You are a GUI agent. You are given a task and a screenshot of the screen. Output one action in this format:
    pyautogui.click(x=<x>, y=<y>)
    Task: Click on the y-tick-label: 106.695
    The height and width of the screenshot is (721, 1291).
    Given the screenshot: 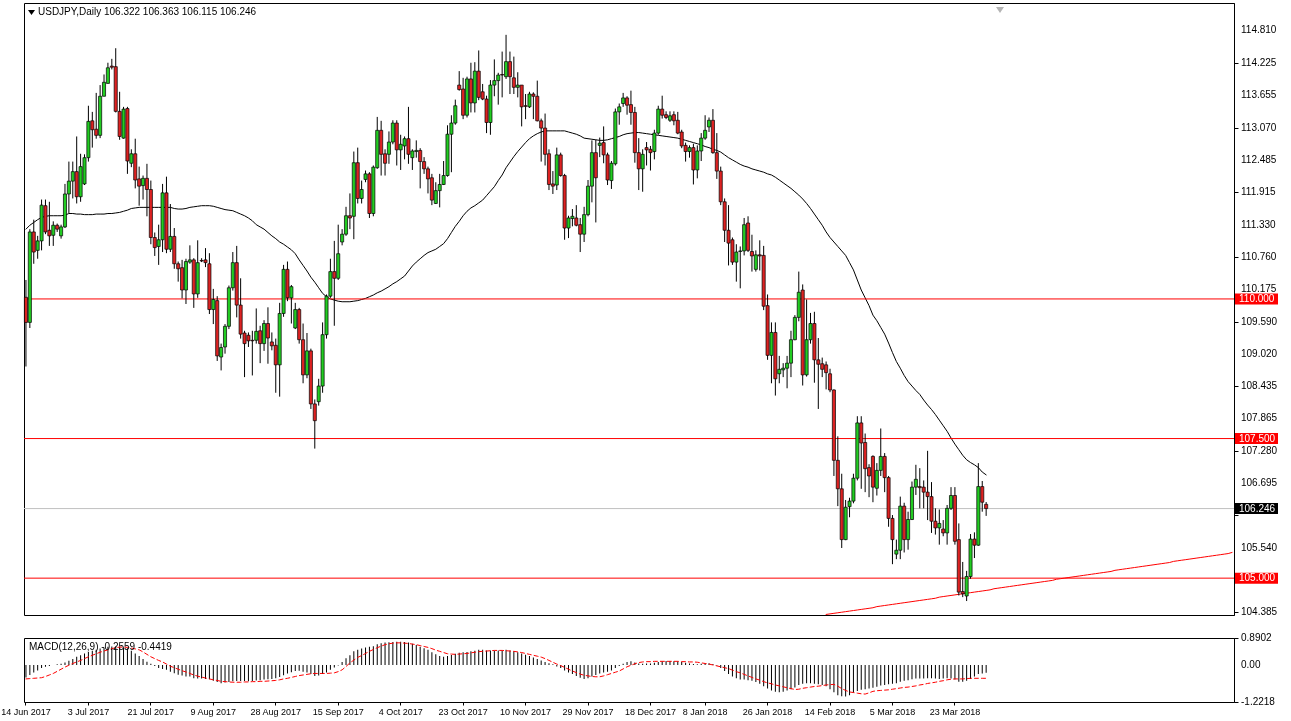 What is the action you would take?
    pyautogui.click(x=1259, y=483)
    